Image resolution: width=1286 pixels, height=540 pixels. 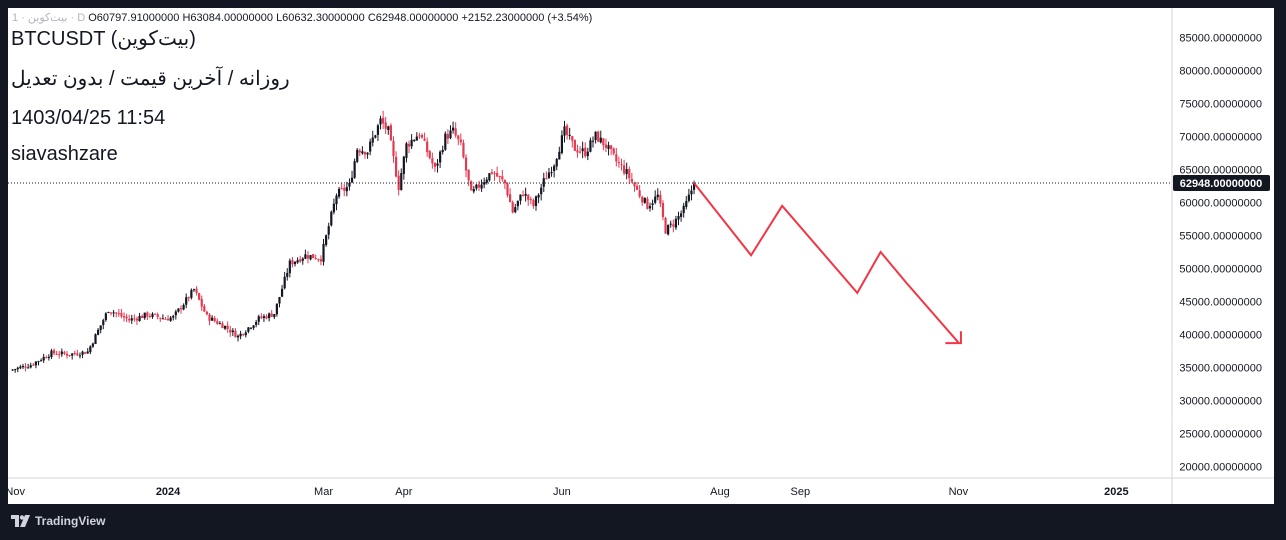 What do you see at coordinates (1220, 435) in the screenshot?
I see `y-tick-label-12: 25000.00000000` at bounding box center [1220, 435].